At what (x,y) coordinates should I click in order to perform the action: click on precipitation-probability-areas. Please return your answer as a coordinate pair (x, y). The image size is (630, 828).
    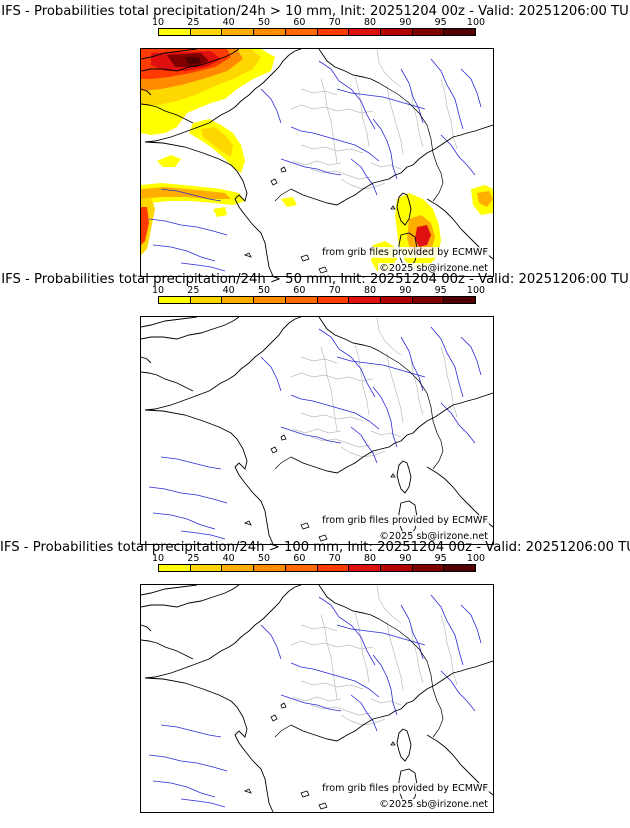
    Looking at the image, I should click on (317, 160).